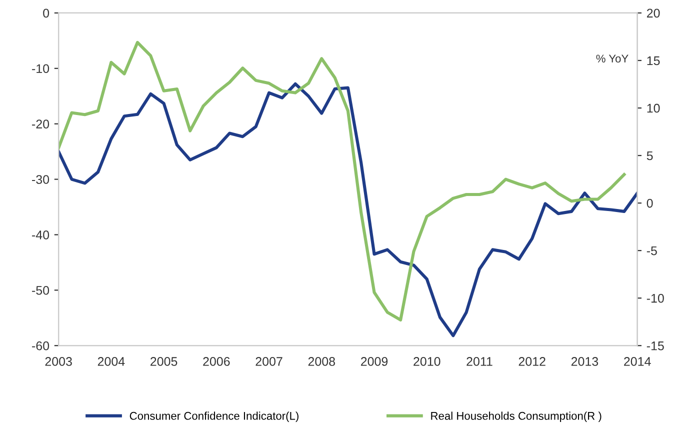 This screenshot has height=432, width=689. What do you see at coordinates (653, 13) in the screenshot?
I see `y2-tick-label: 20` at bounding box center [653, 13].